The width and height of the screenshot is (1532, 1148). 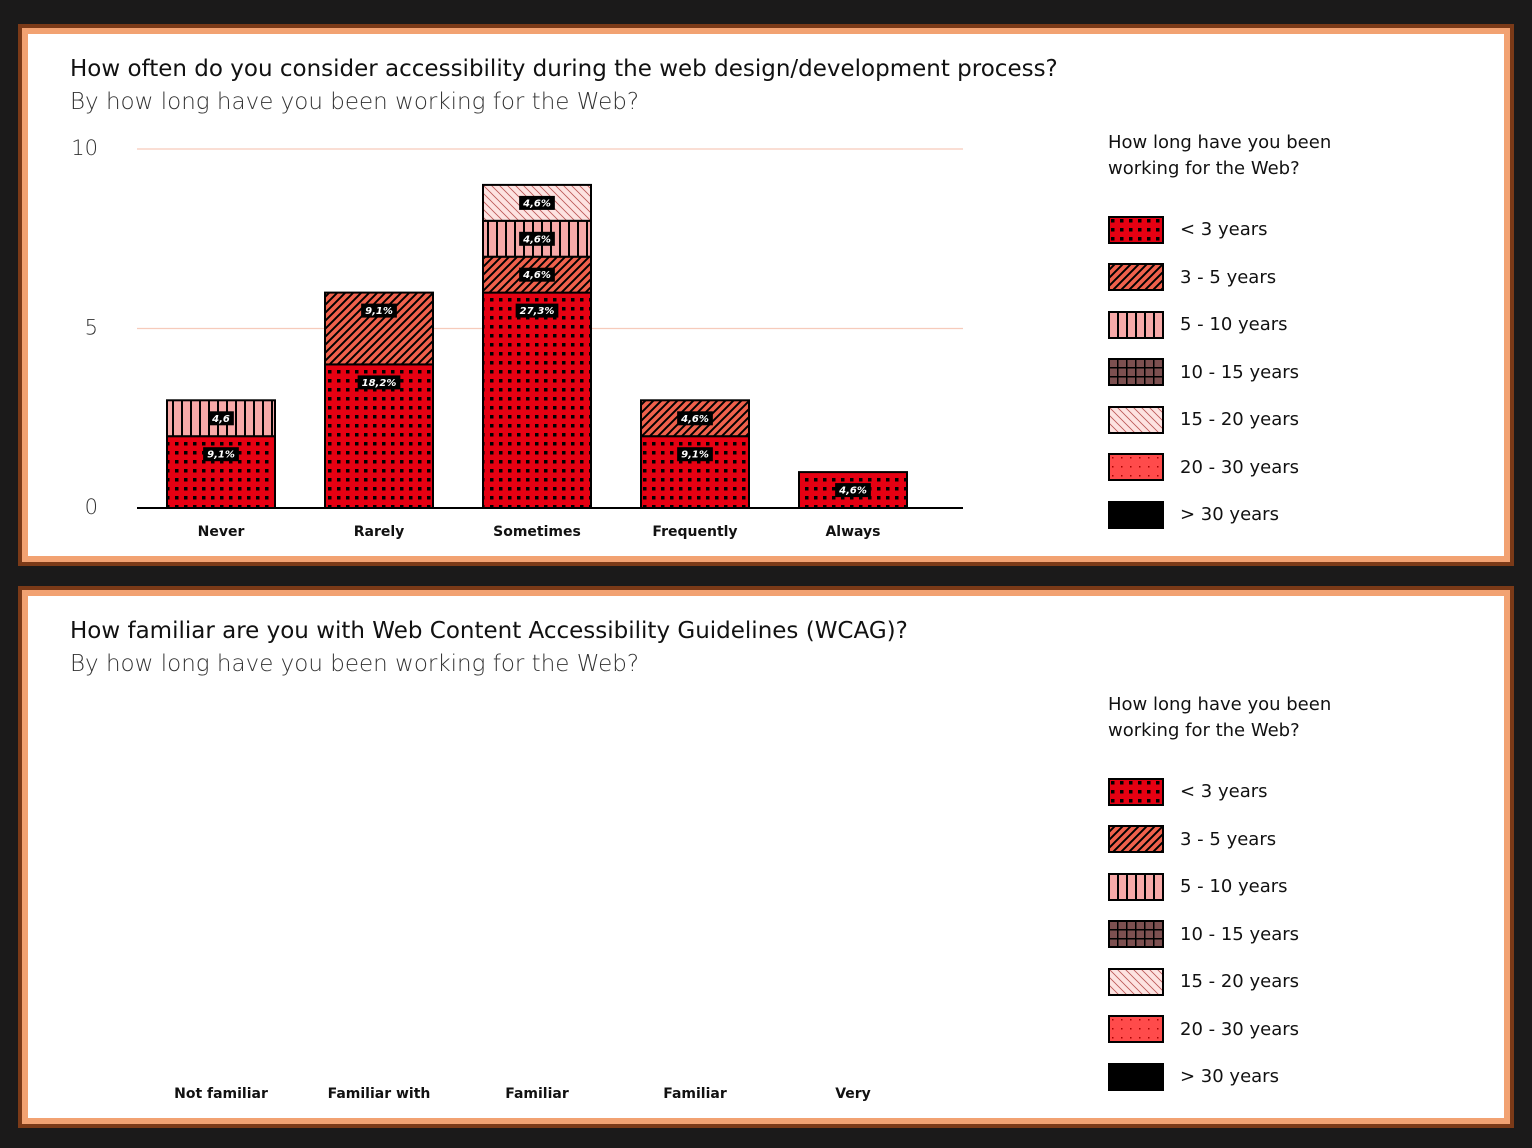 What do you see at coordinates (379, 1094) in the screenshot?
I see `x-tick-label: Familiar with` at bounding box center [379, 1094].